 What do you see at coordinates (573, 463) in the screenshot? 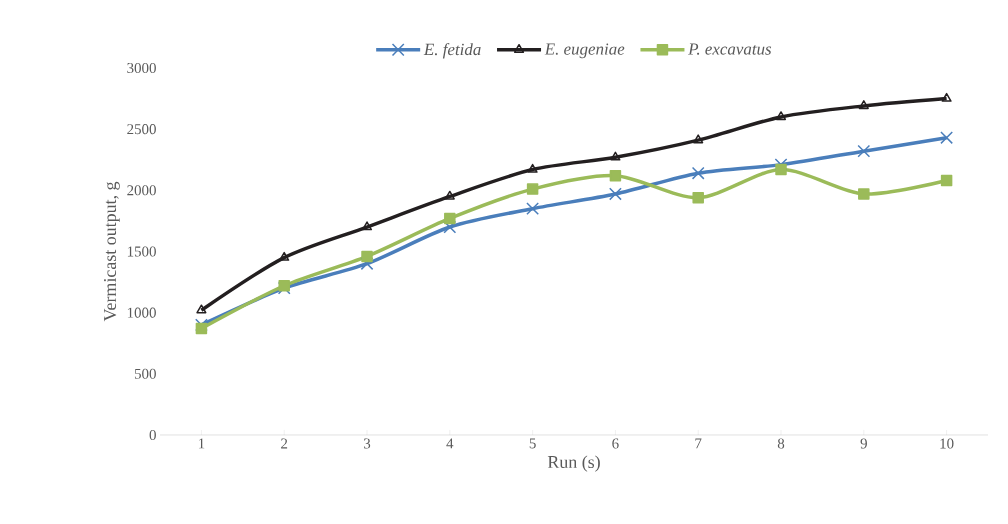
I see `x-axis-title: Run (s)` at bounding box center [573, 463].